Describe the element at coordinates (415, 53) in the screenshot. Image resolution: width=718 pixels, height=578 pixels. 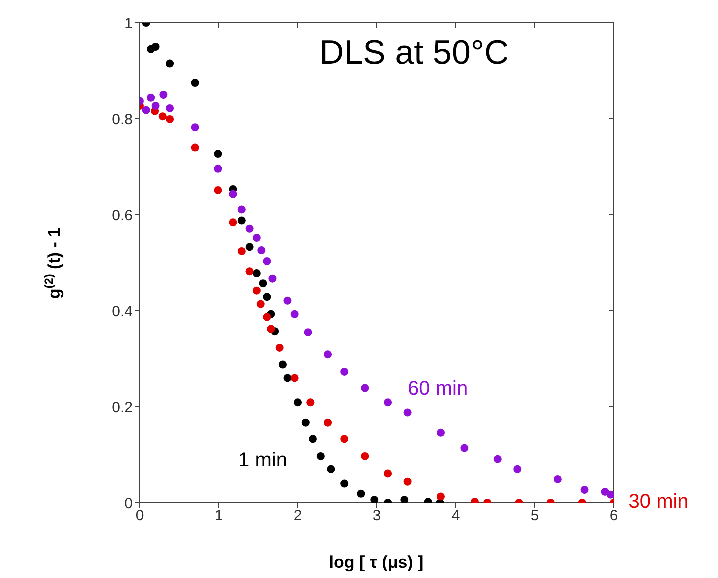
I see `chart-title: DLS at 50°C` at that location.